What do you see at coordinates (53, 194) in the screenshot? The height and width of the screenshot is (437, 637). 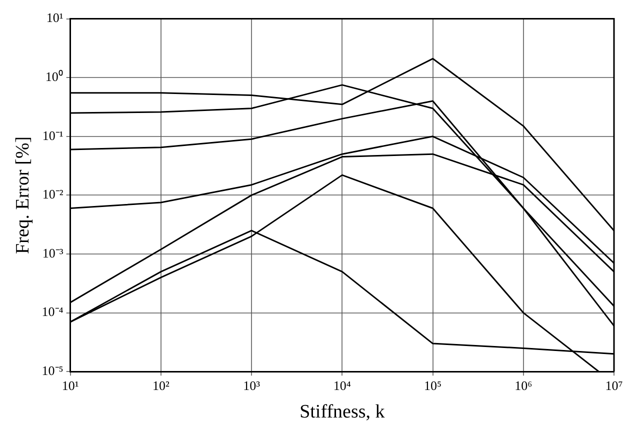 I see `y-tick-label: 10⁻²` at bounding box center [53, 194].